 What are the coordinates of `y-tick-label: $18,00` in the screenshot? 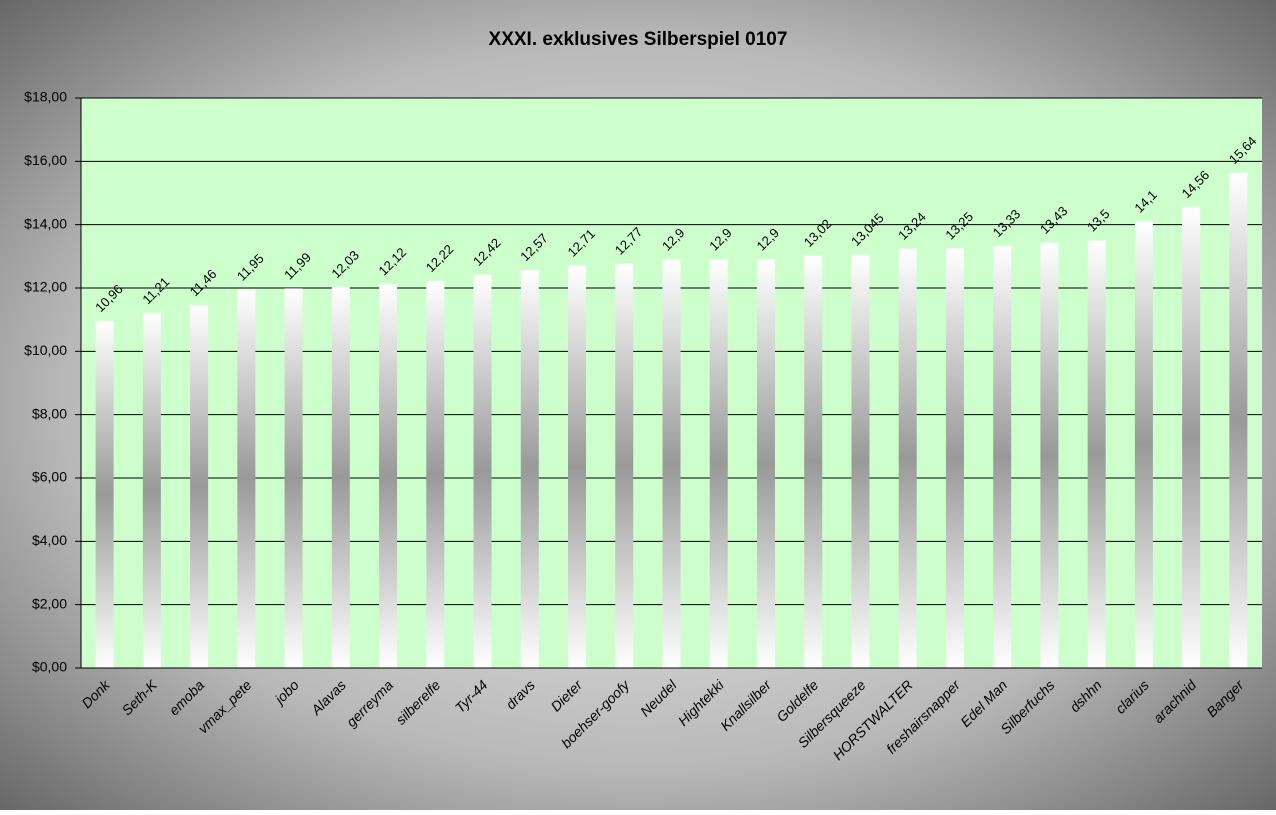 It's located at (45, 97).